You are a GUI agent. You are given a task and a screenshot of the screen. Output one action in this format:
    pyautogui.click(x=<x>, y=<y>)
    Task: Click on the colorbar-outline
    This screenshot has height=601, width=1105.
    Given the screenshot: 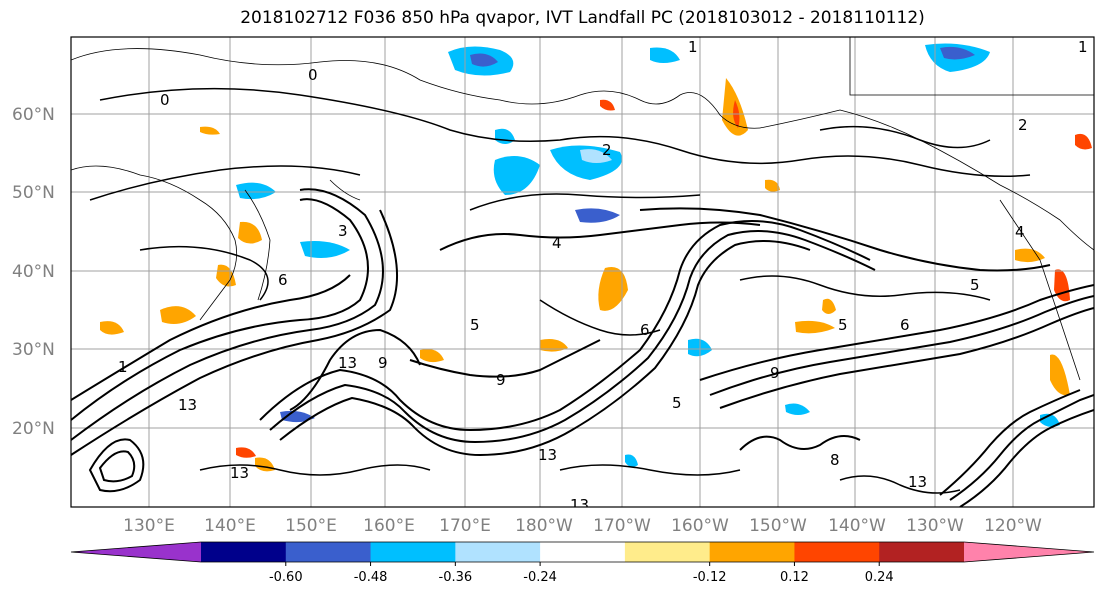 What is the action you would take?
    pyautogui.click(x=582, y=552)
    